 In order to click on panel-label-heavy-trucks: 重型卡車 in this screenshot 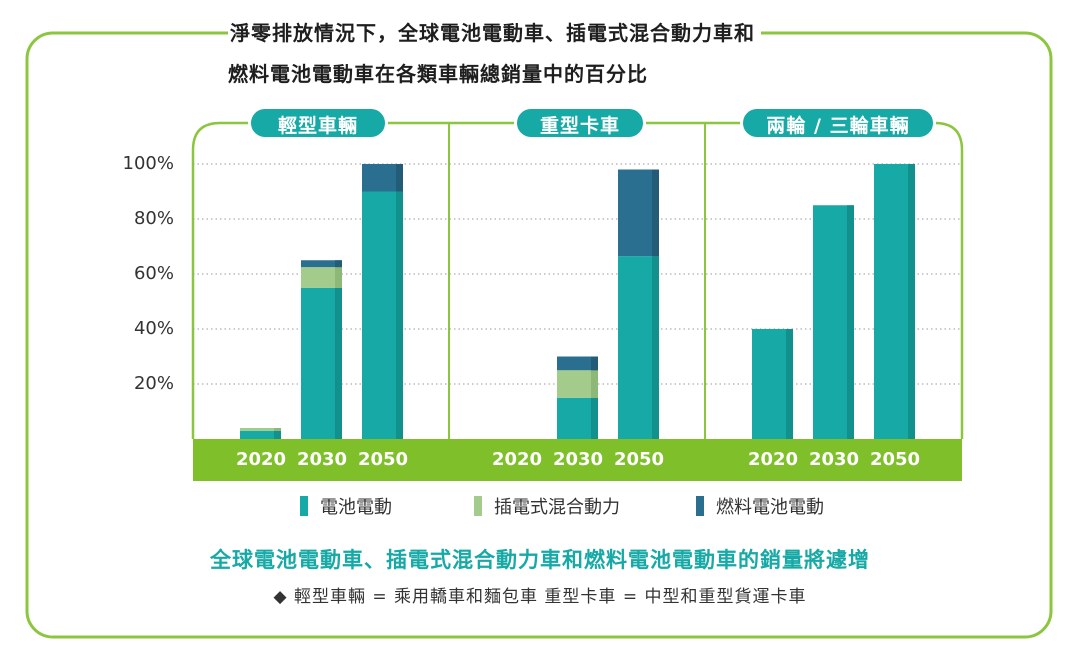, I will do `click(580, 123)`.